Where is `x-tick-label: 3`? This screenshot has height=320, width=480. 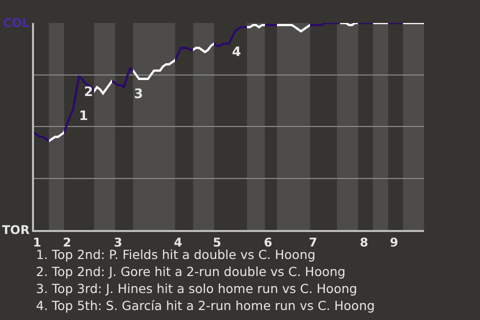
x-tick-label: 3 is located at coordinates (118, 242).